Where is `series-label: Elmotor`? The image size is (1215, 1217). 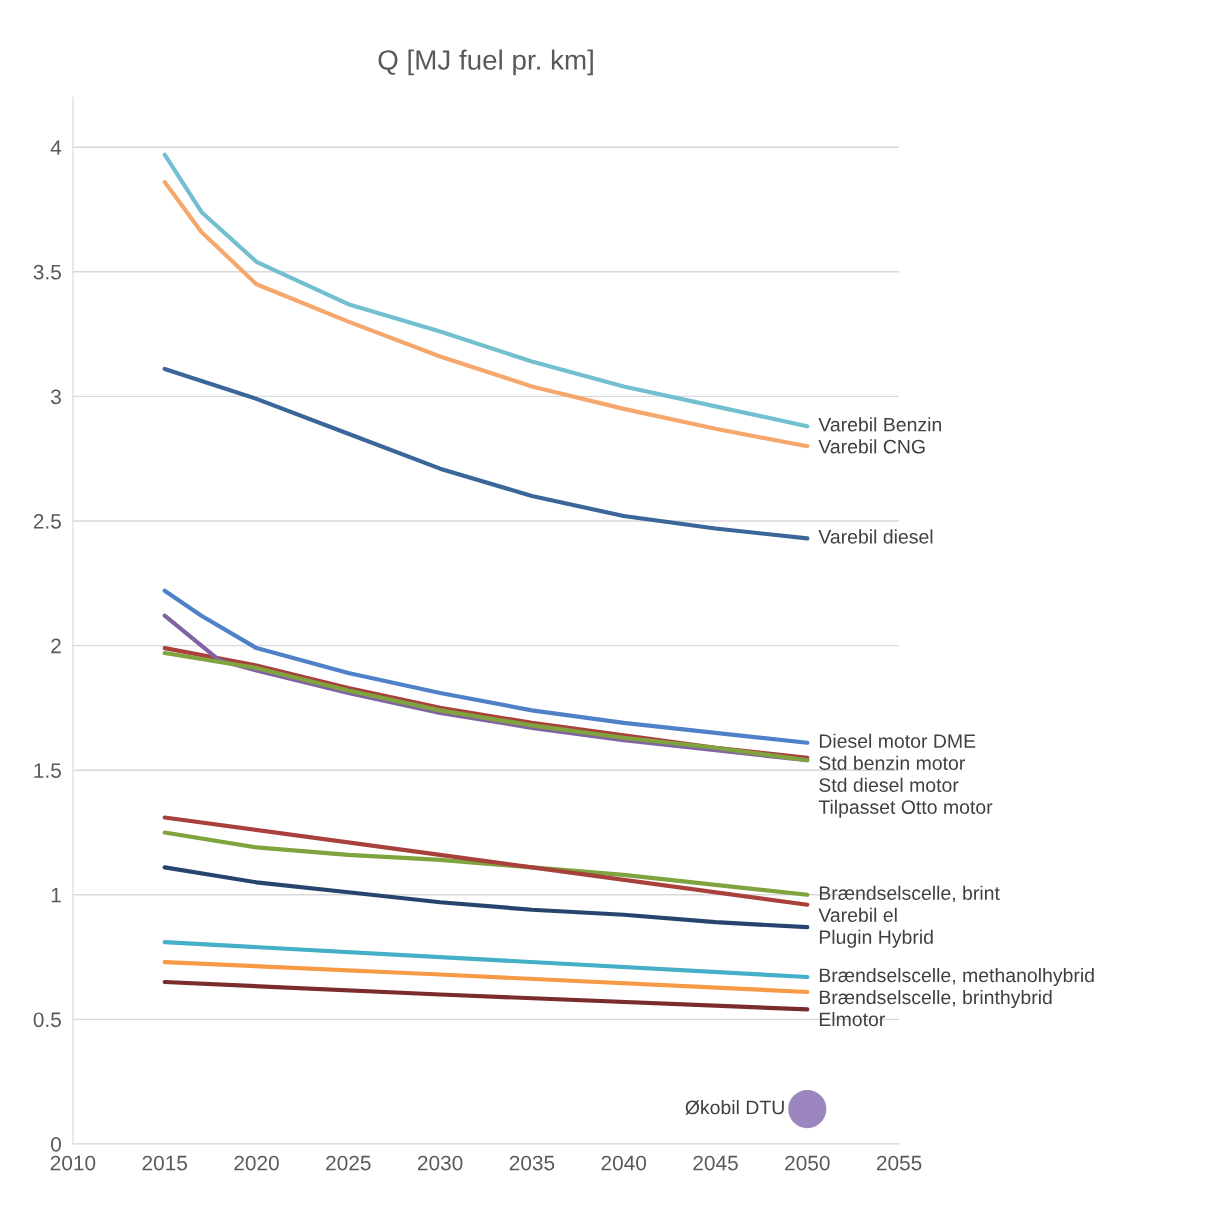 series-label: Elmotor is located at coordinates (852, 1019).